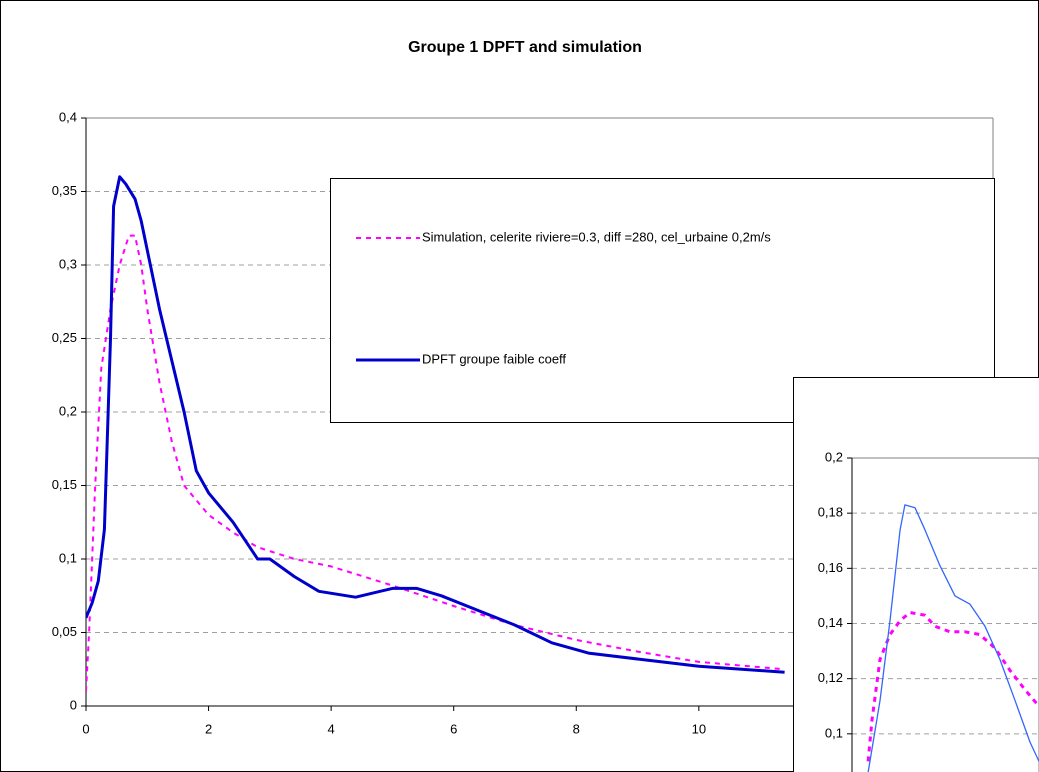 This screenshot has width=1039, height=772. What do you see at coordinates (85, 728) in the screenshot?
I see `x-tick-label: 0` at bounding box center [85, 728].